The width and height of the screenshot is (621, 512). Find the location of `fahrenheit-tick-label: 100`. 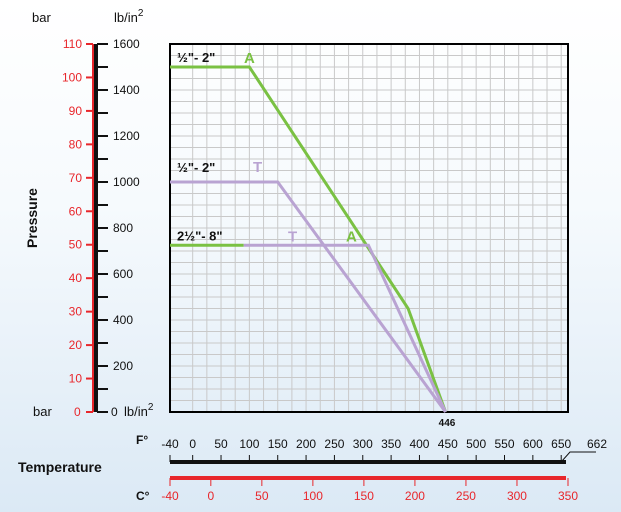

fahrenheit-tick-label: 100 is located at coordinates (249, 444).